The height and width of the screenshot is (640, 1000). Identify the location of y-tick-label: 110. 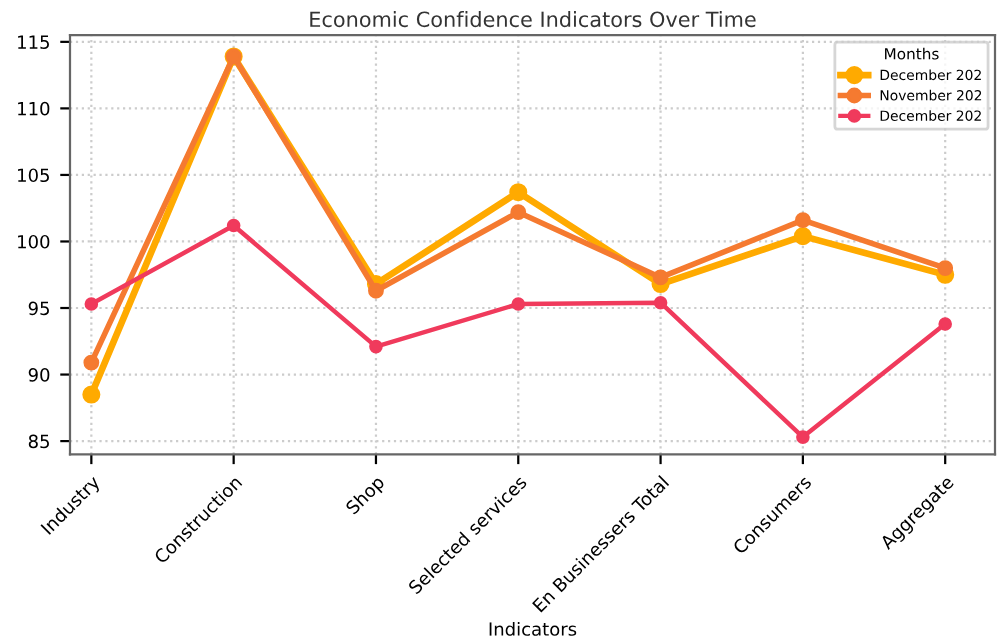
(34, 108).